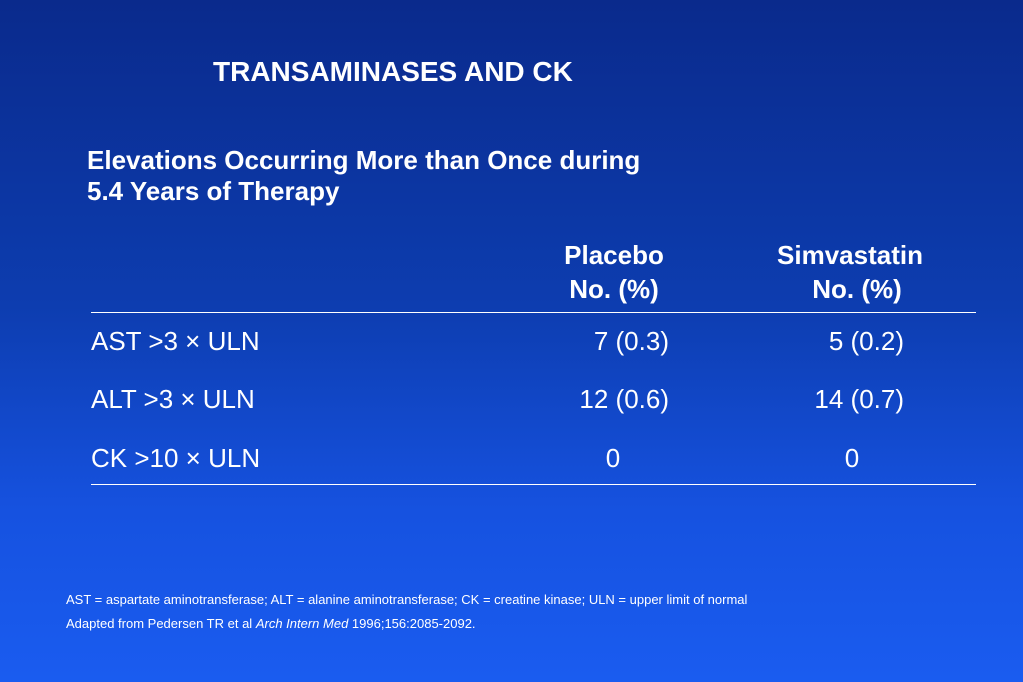 This screenshot has height=682, width=1023. What do you see at coordinates (533, 484) in the screenshot?
I see `table-bottom-rule` at bounding box center [533, 484].